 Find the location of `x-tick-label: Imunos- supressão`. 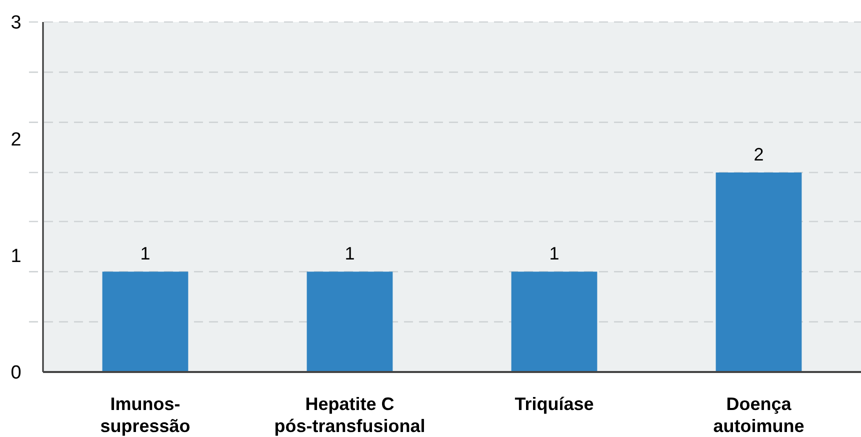

x-tick-label: Imunos- supressão is located at coordinates (145, 415).